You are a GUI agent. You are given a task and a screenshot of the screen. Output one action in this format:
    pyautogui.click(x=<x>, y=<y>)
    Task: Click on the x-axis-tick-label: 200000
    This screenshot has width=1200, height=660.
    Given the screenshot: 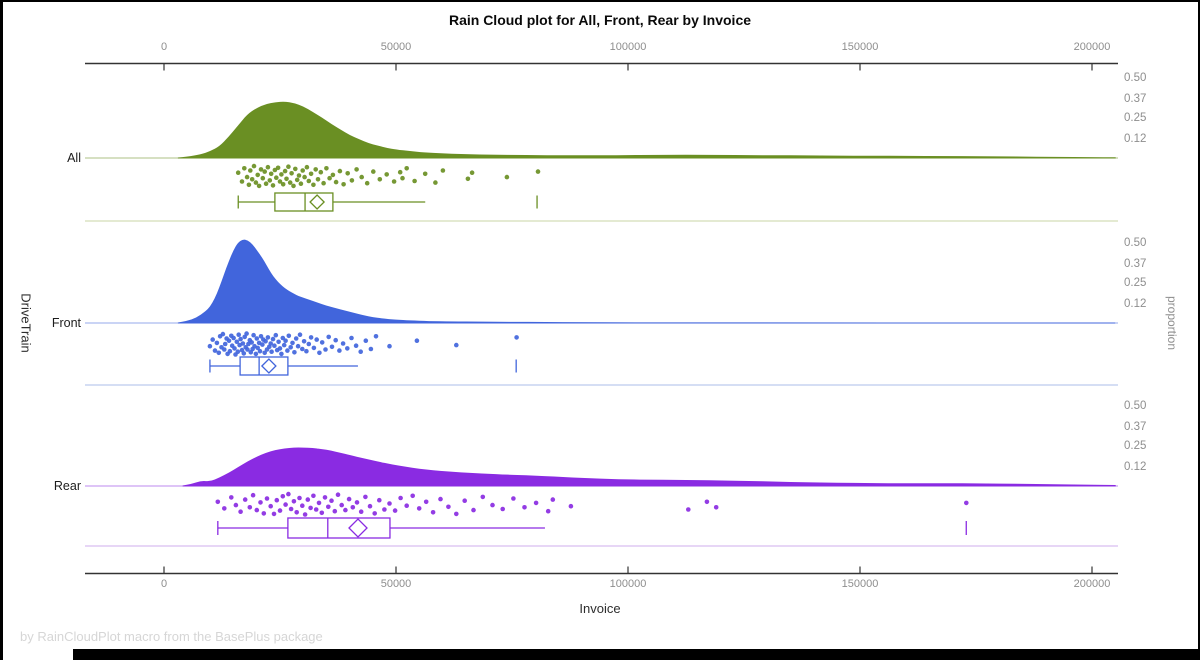 What is the action you would take?
    pyautogui.click(x=1092, y=584)
    